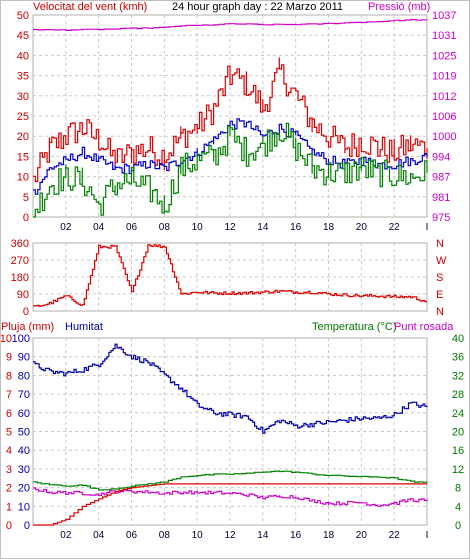 The image size is (470, 559). I want to click on pressure-tick-label: 1019, so click(444, 77).